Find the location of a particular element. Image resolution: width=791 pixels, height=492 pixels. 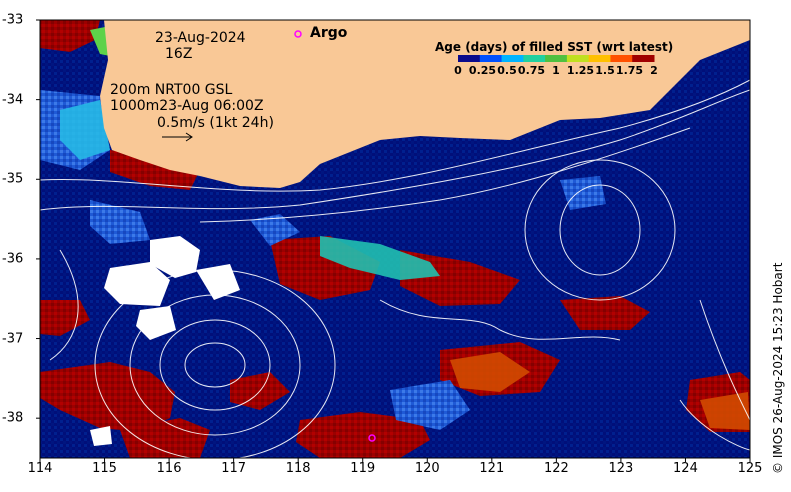

colorbar is located at coordinates (556, 58).